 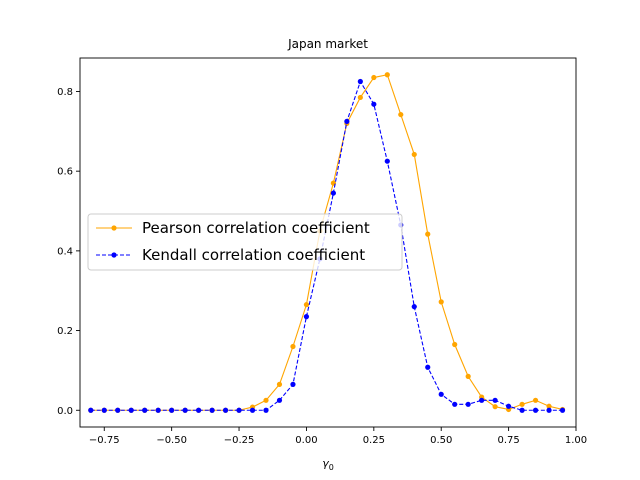 I want to click on x-axis-label-main: γ, so click(x=325, y=463).